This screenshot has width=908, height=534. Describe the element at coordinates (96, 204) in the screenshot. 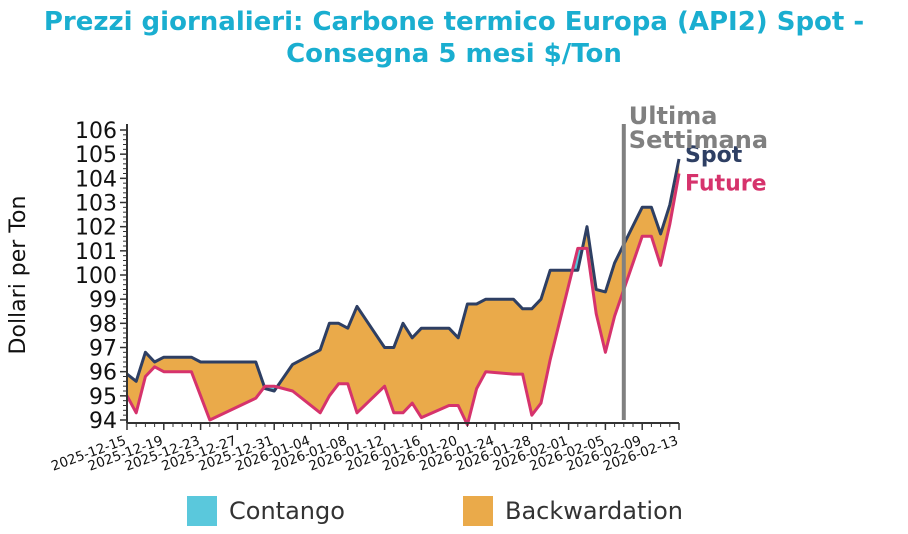

I see `y-tick-label: 103` at that location.